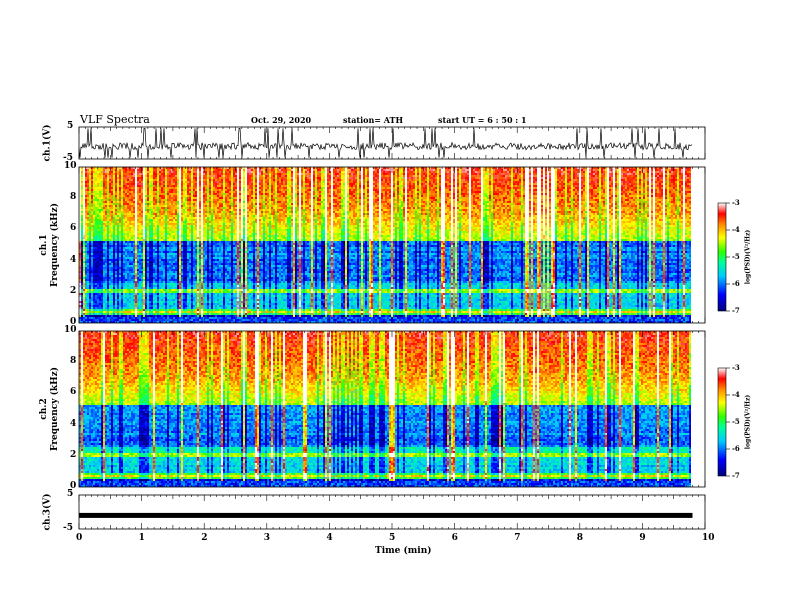 This screenshot has width=792, height=612. What do you see at coordinates (373, 120) in the screenshot?
I see `station-label: station= ATH` at bounding box center [373, 120].